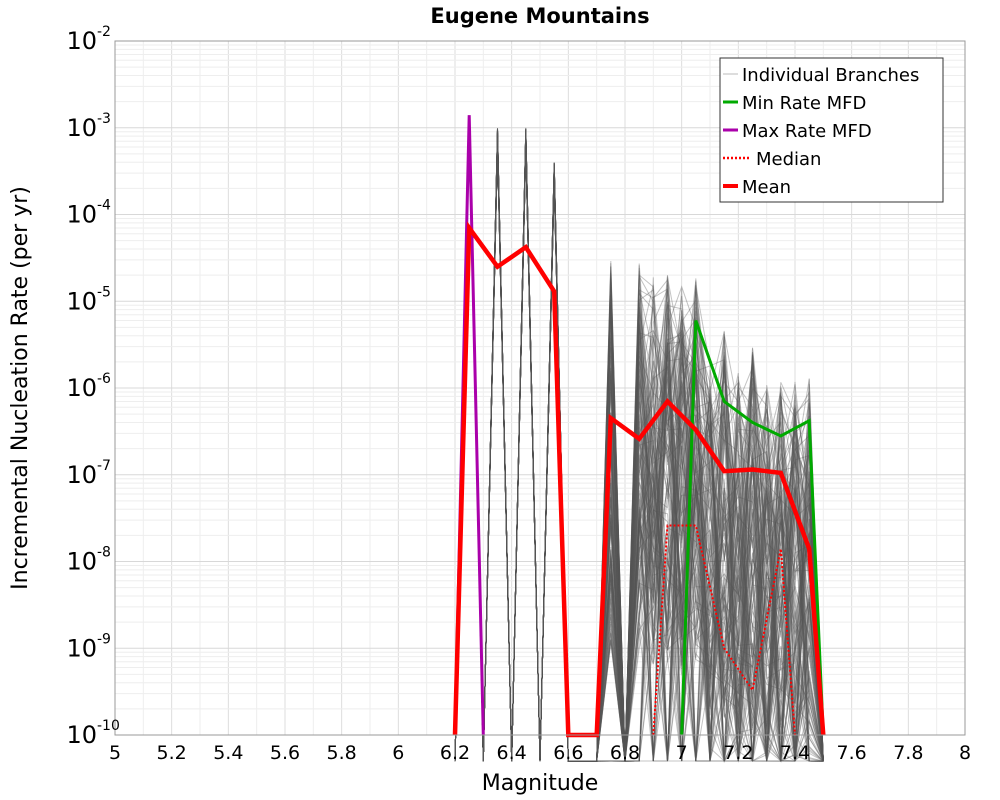  What do you see at coordinates (398, 753) in the screenshot?
I see `x-tick-label: 6` at bounding box center [398, 753].